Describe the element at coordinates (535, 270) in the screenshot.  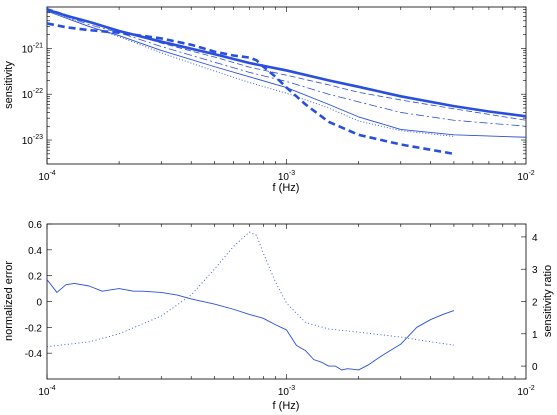
I see `right-y-tick-label: 3` at that location.